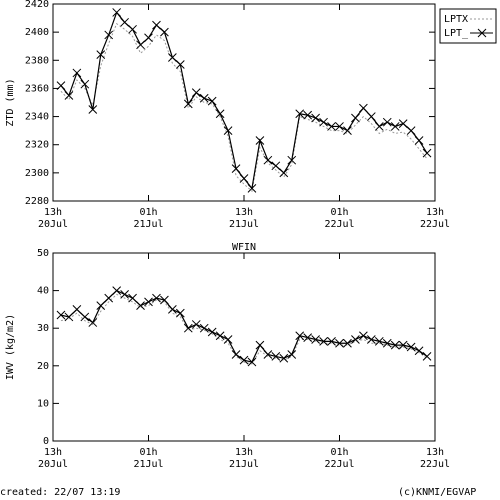 This screenshot has width=500, height=500. What do you see at coordinates (244, 247) in the screenshot?
I see `chart-title: WFIN` at bounding box center [244, 247].